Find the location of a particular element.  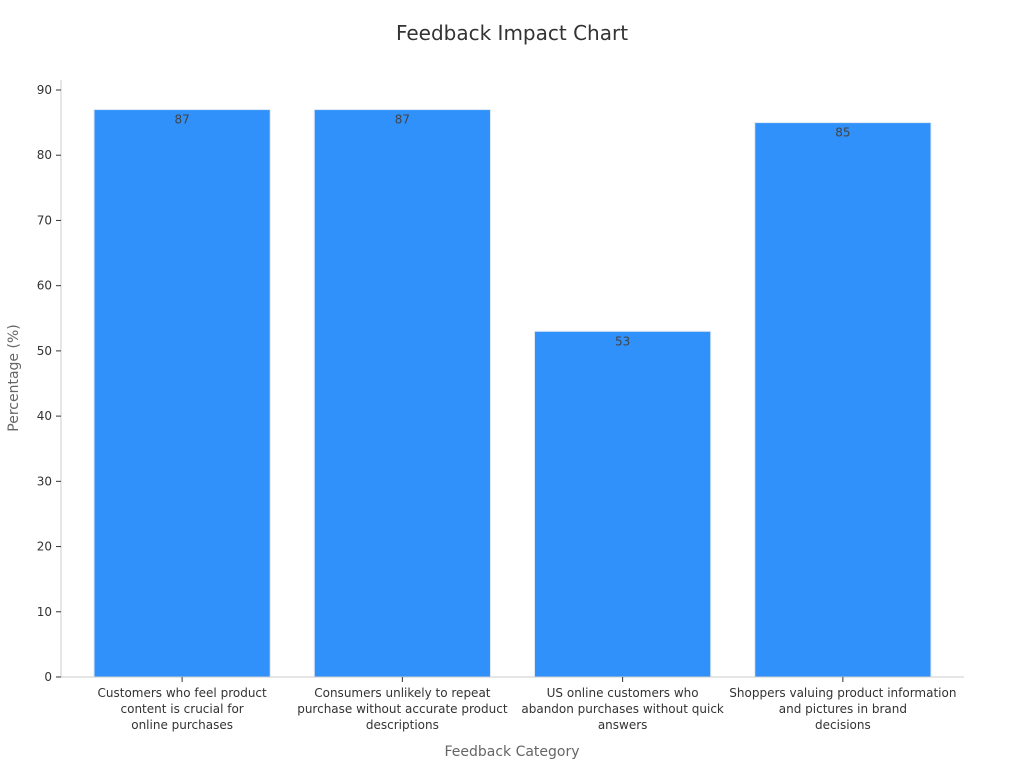

y-tick-label: 60 is located at coordinates (44, 286).